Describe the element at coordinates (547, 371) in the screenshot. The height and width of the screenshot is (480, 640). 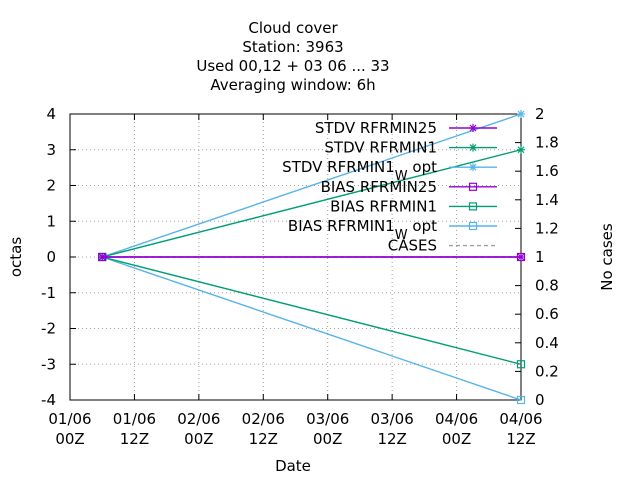
I see `y2-tick-label: 0.2` at that location.